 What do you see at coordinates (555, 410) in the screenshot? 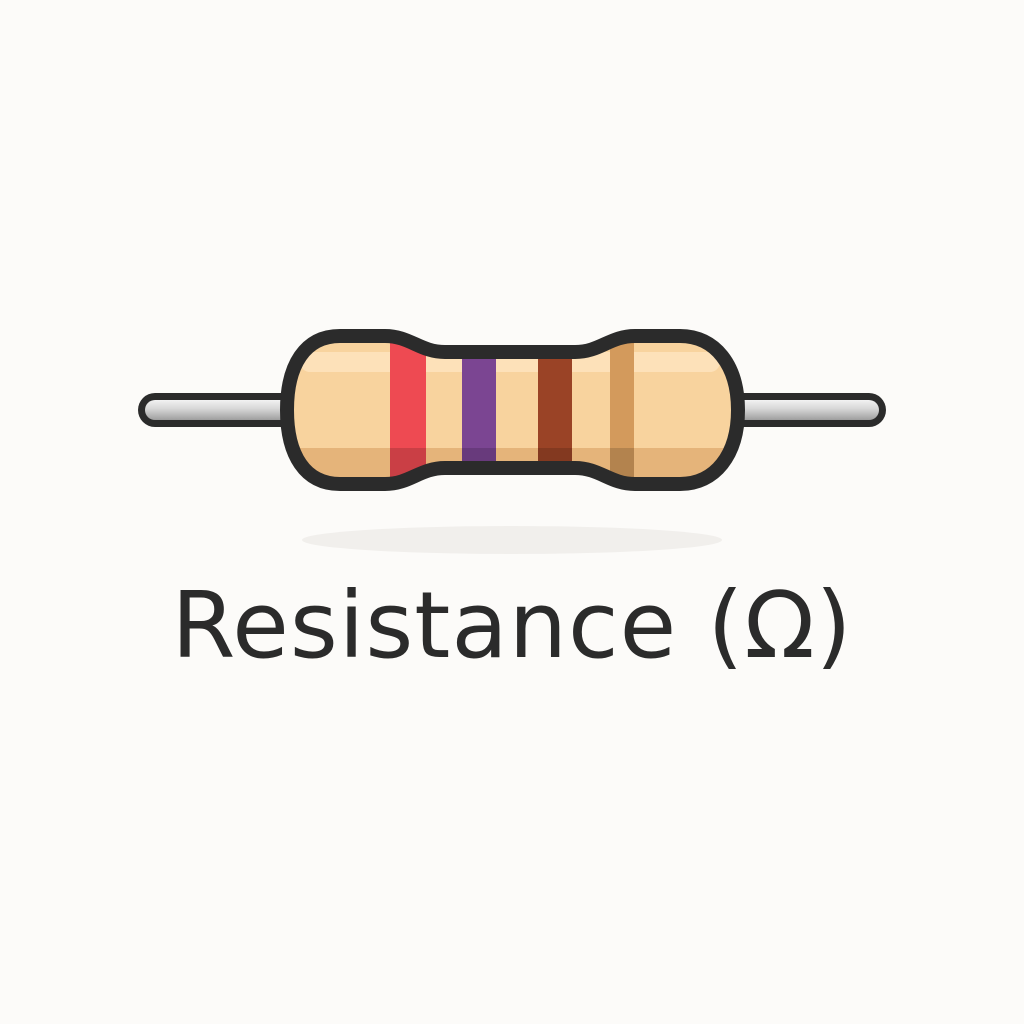
I see `color-band-brown` at bounding box center [555, 410].